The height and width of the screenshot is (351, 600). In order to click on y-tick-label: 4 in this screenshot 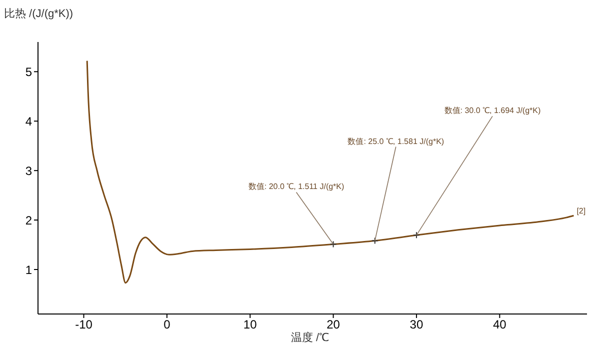, I will do `click(28, 121)`.